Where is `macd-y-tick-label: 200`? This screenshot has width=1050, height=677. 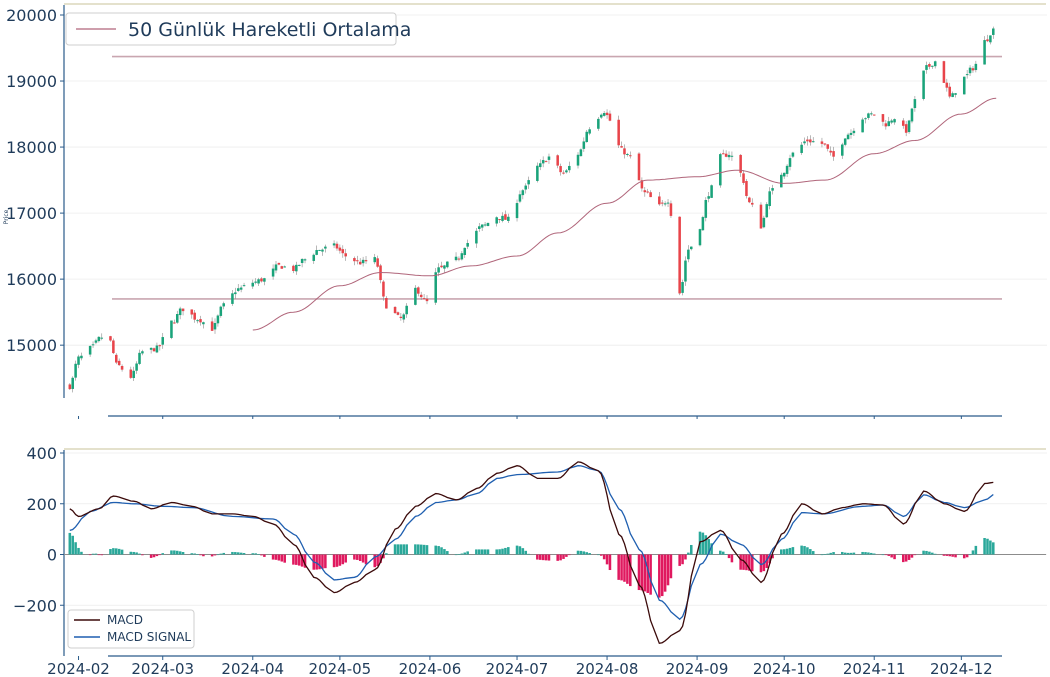 macd-y-tick-label: 200 is located at coordinates (41, 504).